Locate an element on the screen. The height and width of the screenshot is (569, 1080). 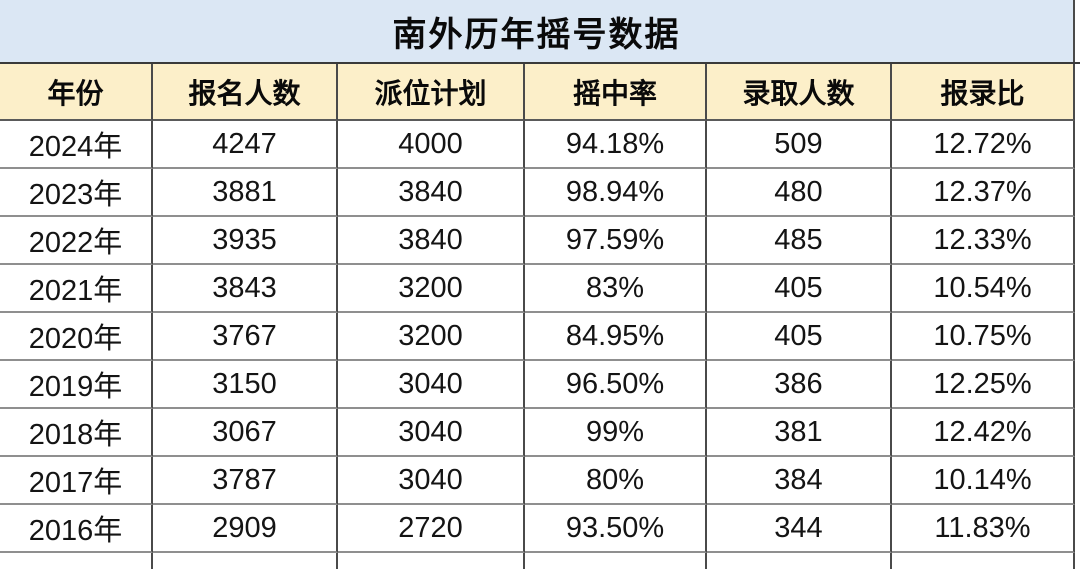
table-row: 2021年 3843 3200 83% 405 10.54% is located at coordinates (540, 289).